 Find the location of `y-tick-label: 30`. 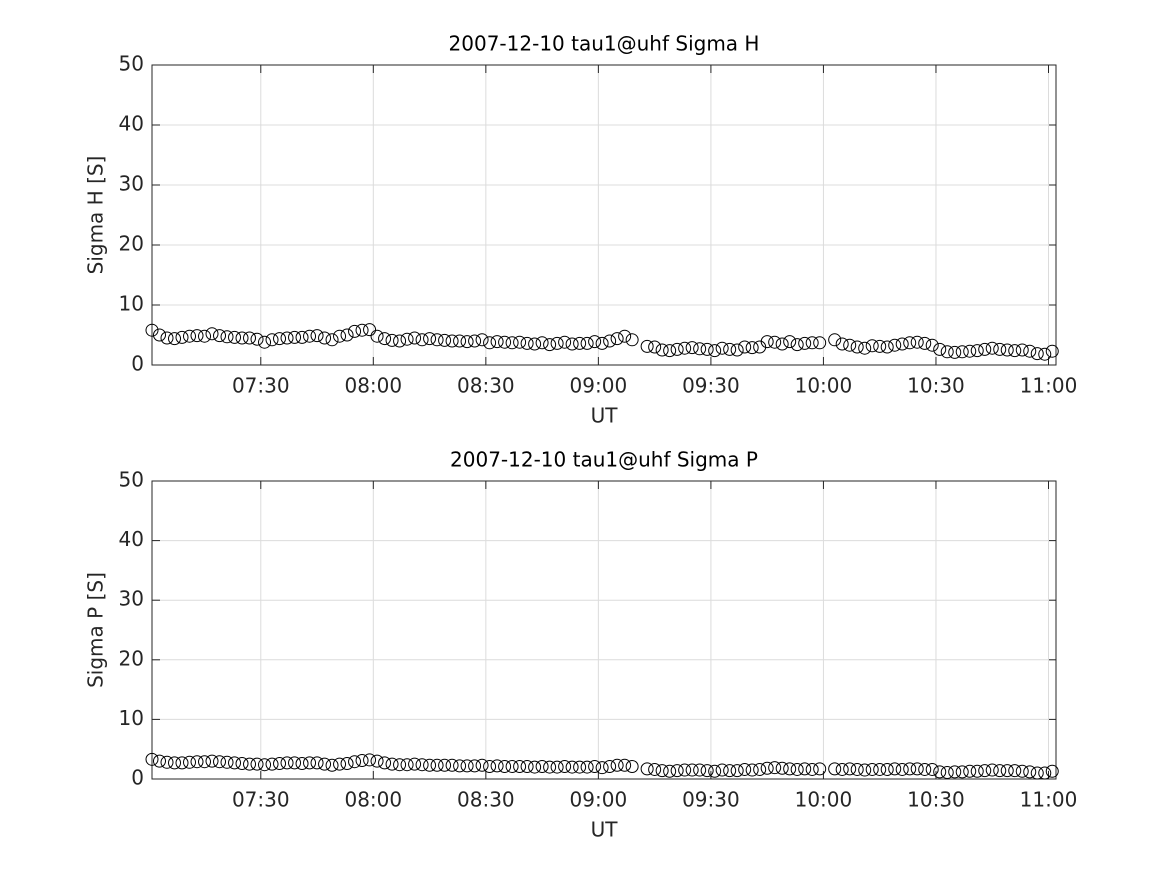

y-tick-label: 30 is located at coordinates (131, 599).